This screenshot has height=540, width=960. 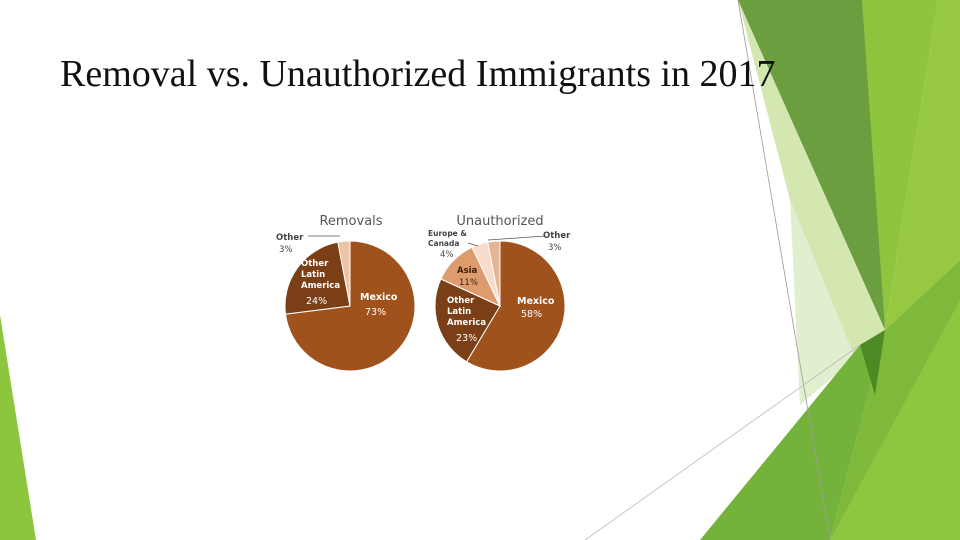 What do you see at coordinates (473, 244) in the screenshot?
I see `unauthorized-europe-leader-line` at bounding box center [473, 244].